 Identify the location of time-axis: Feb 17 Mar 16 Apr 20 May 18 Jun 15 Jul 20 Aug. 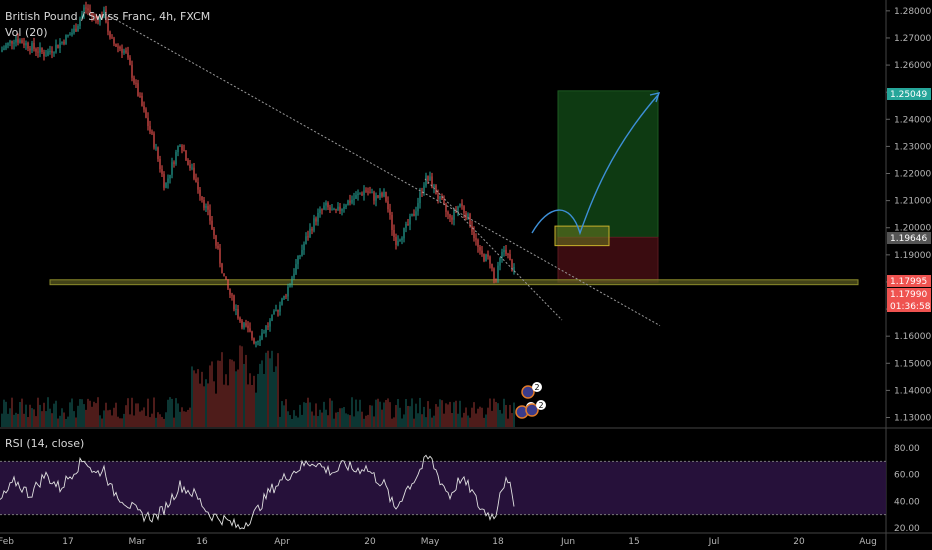
(438, 542).